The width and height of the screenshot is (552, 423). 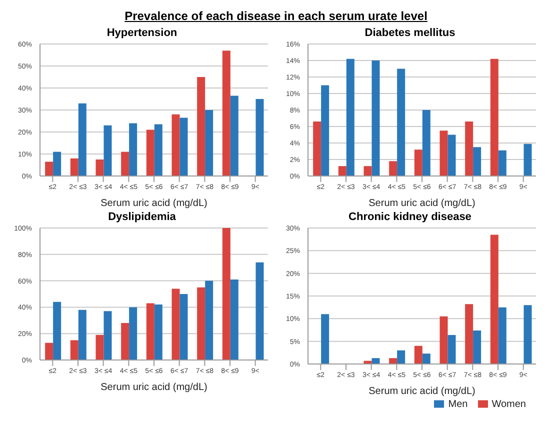 What do you see at coordinates (410, 217) in the screenshot?
I see `chart-title: Chronic kidney disease` at bounding box center [410, 217].